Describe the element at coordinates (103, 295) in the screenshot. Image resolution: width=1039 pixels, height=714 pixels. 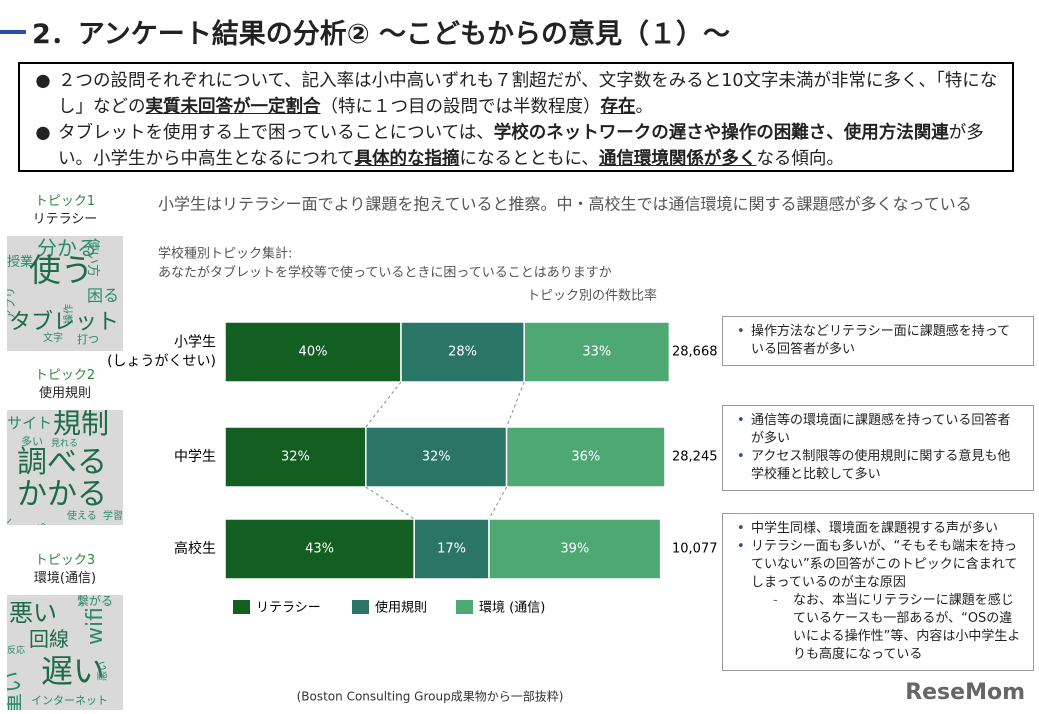
I see `word: 困る` at that location.